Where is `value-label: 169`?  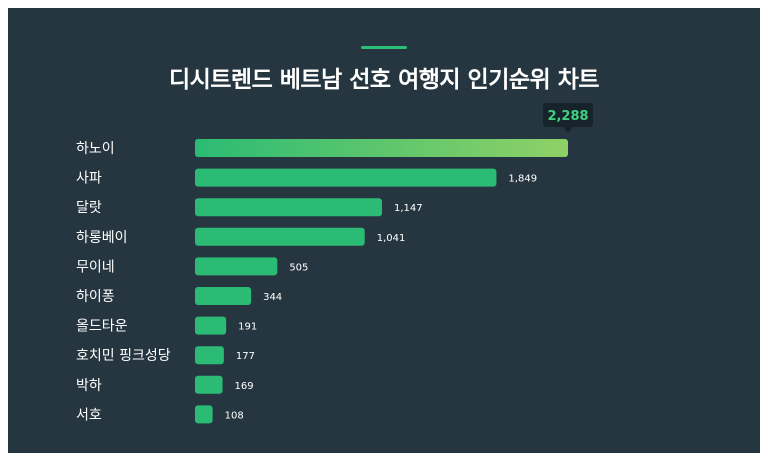 value-label: 169 is located at coordinates (244, 386).